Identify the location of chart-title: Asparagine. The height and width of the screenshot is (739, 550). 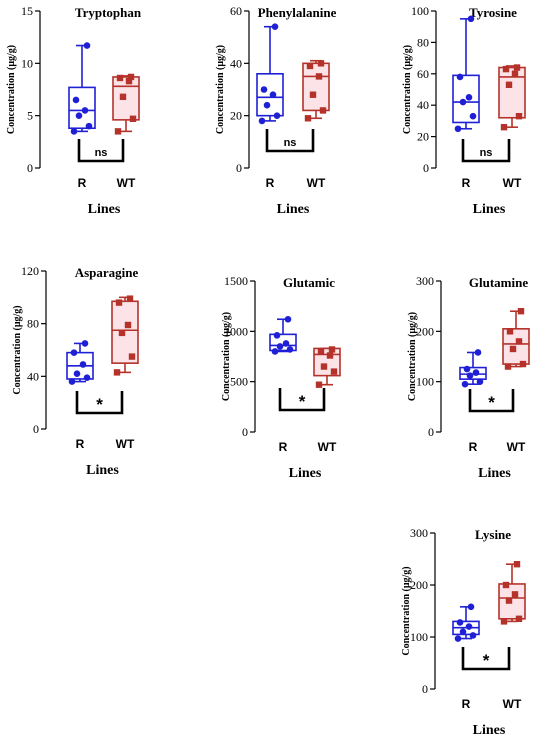
(107, 272).